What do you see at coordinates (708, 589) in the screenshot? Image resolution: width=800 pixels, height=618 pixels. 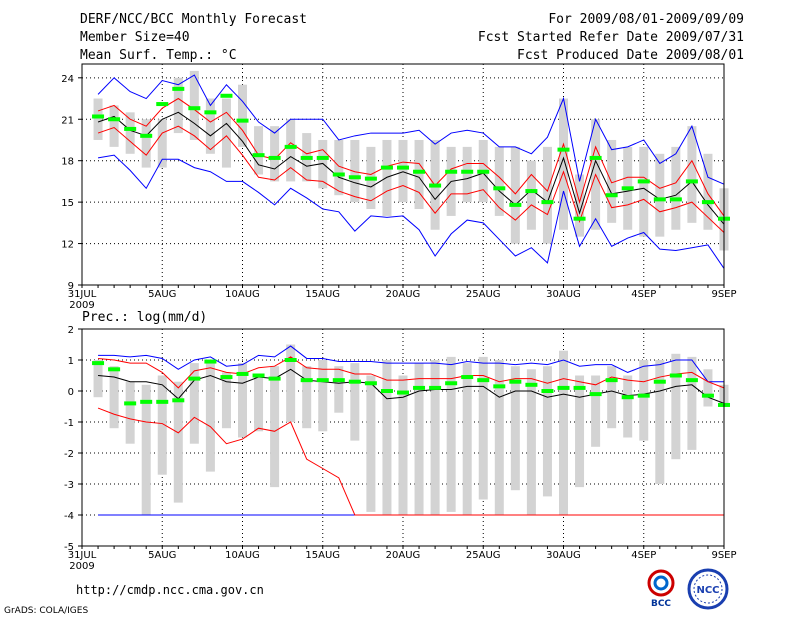 I see `ncc-logo-icon: NCC` at bounding box center [708, 589].